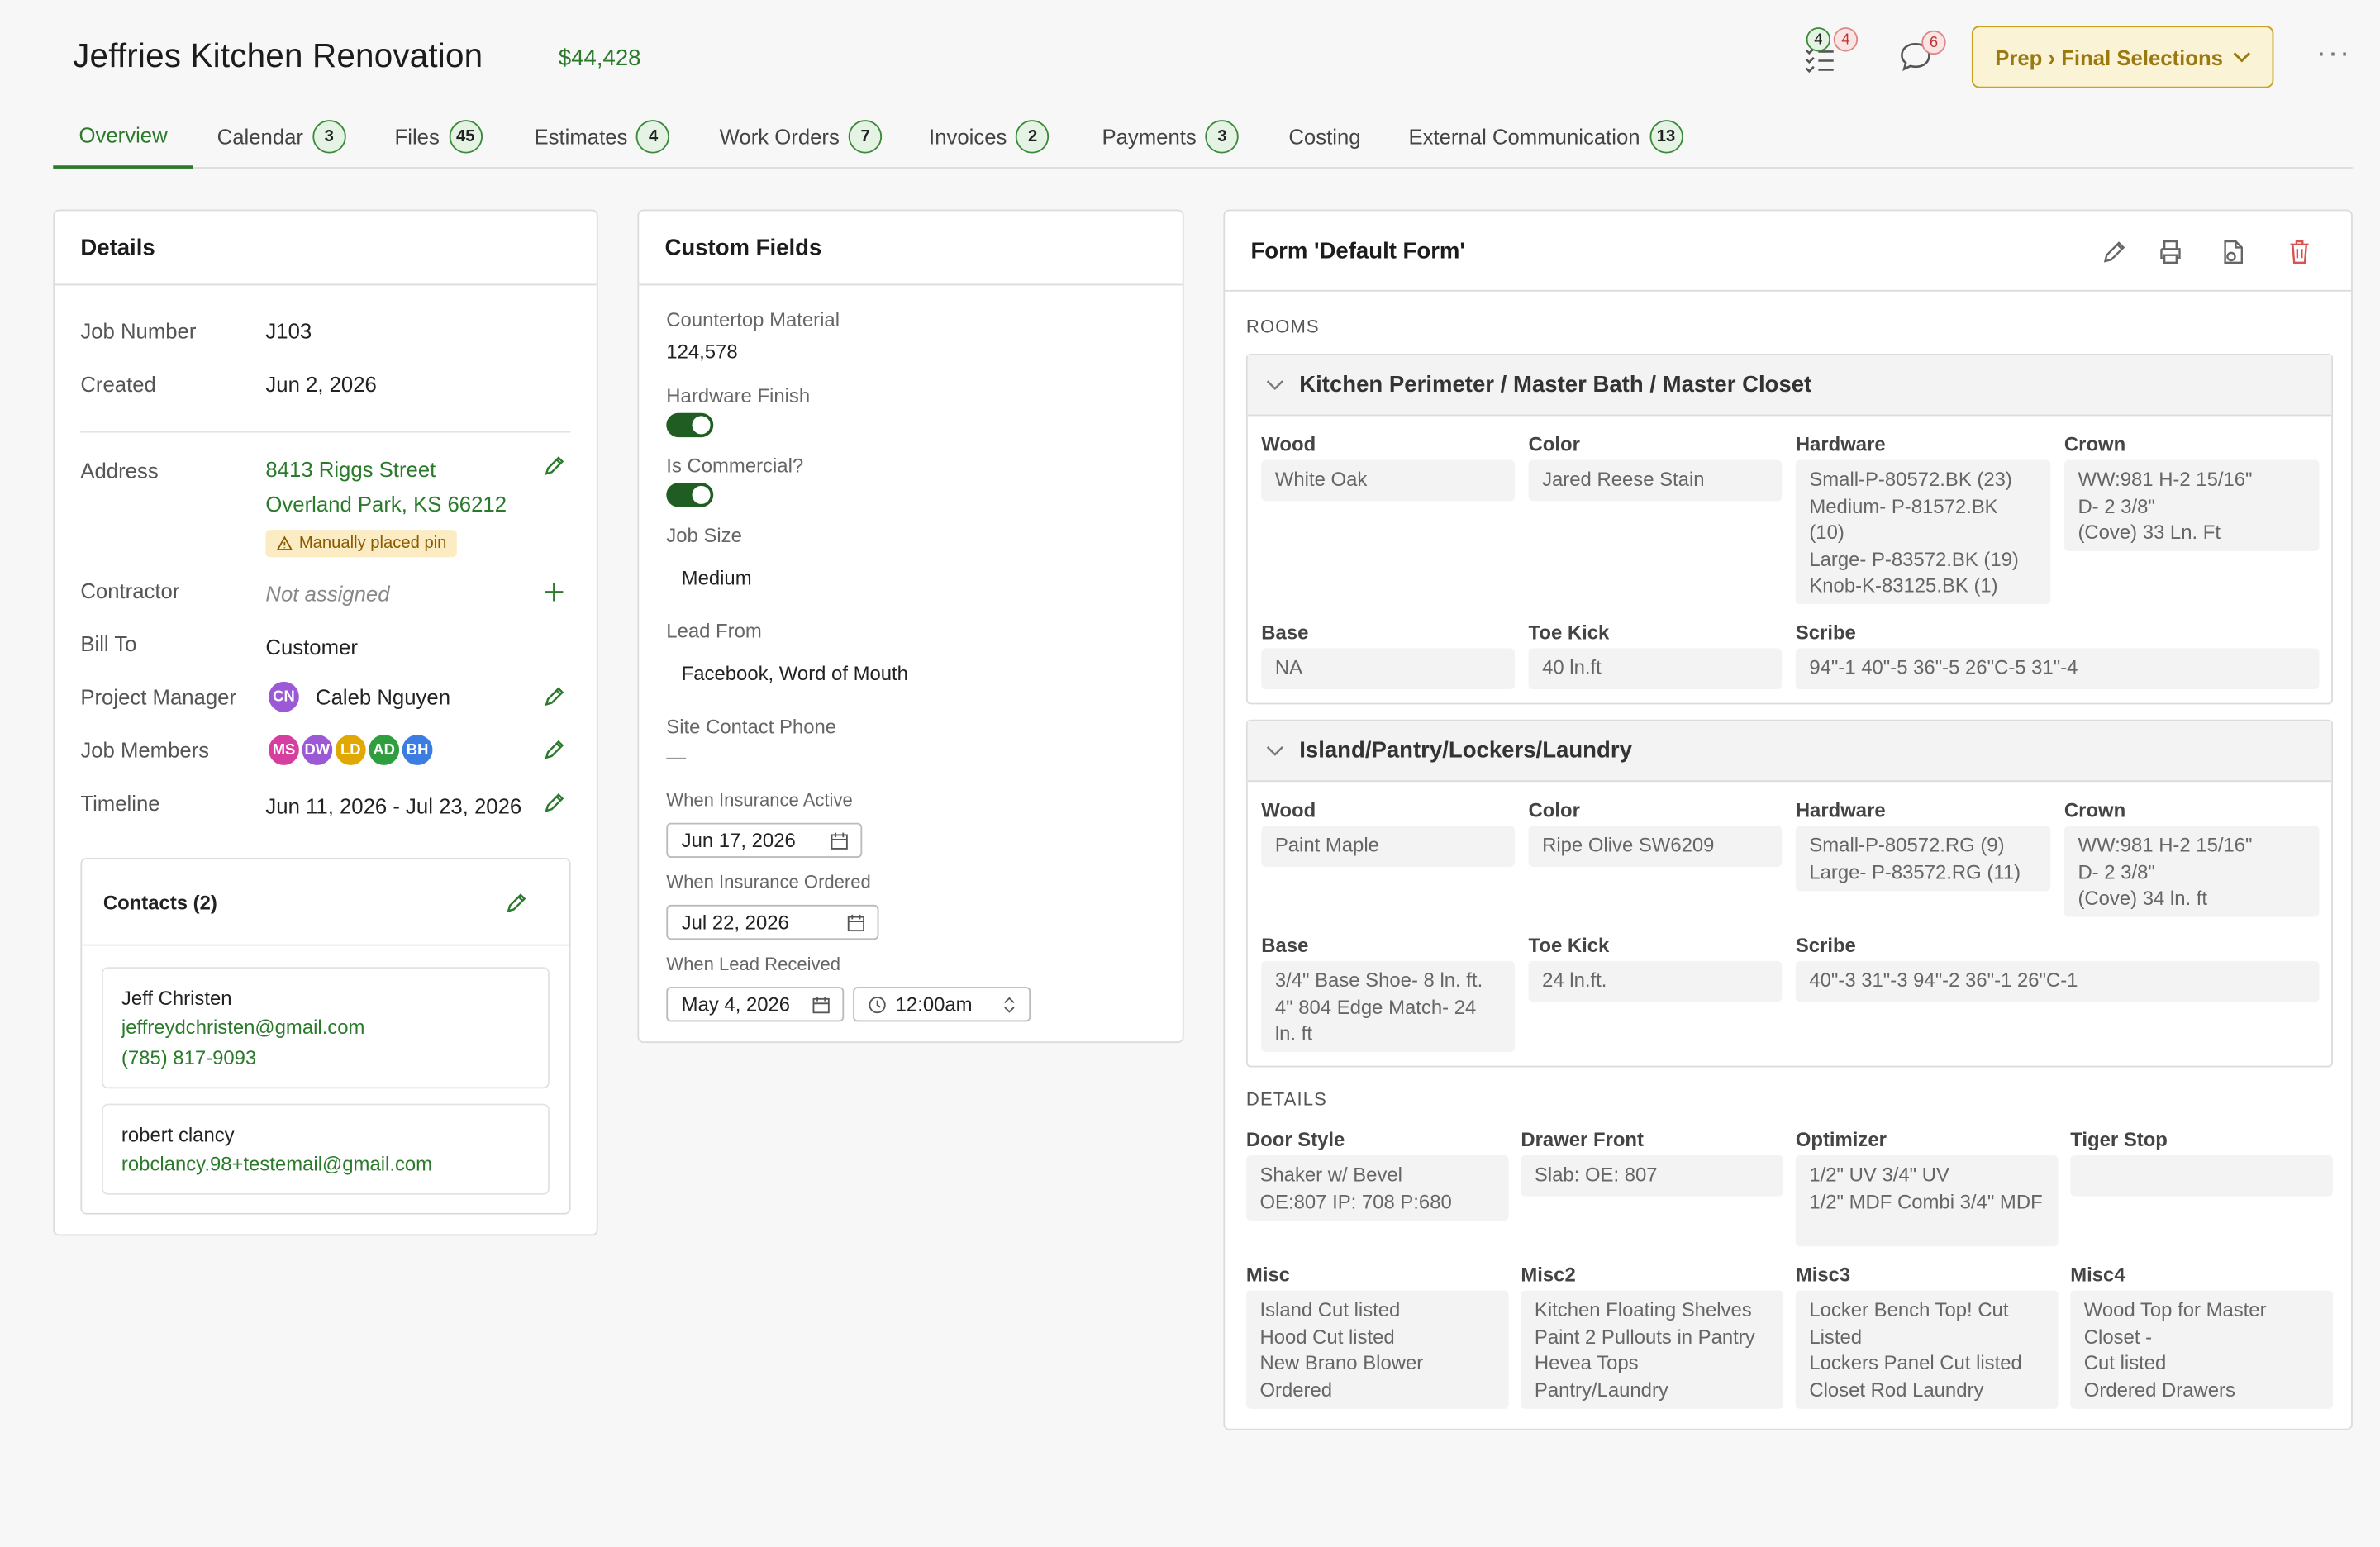  What do you see at coordinates (865, 136) in the screenshot?
I see `tab-count-badge: 7` at bounding box center [865, 136].